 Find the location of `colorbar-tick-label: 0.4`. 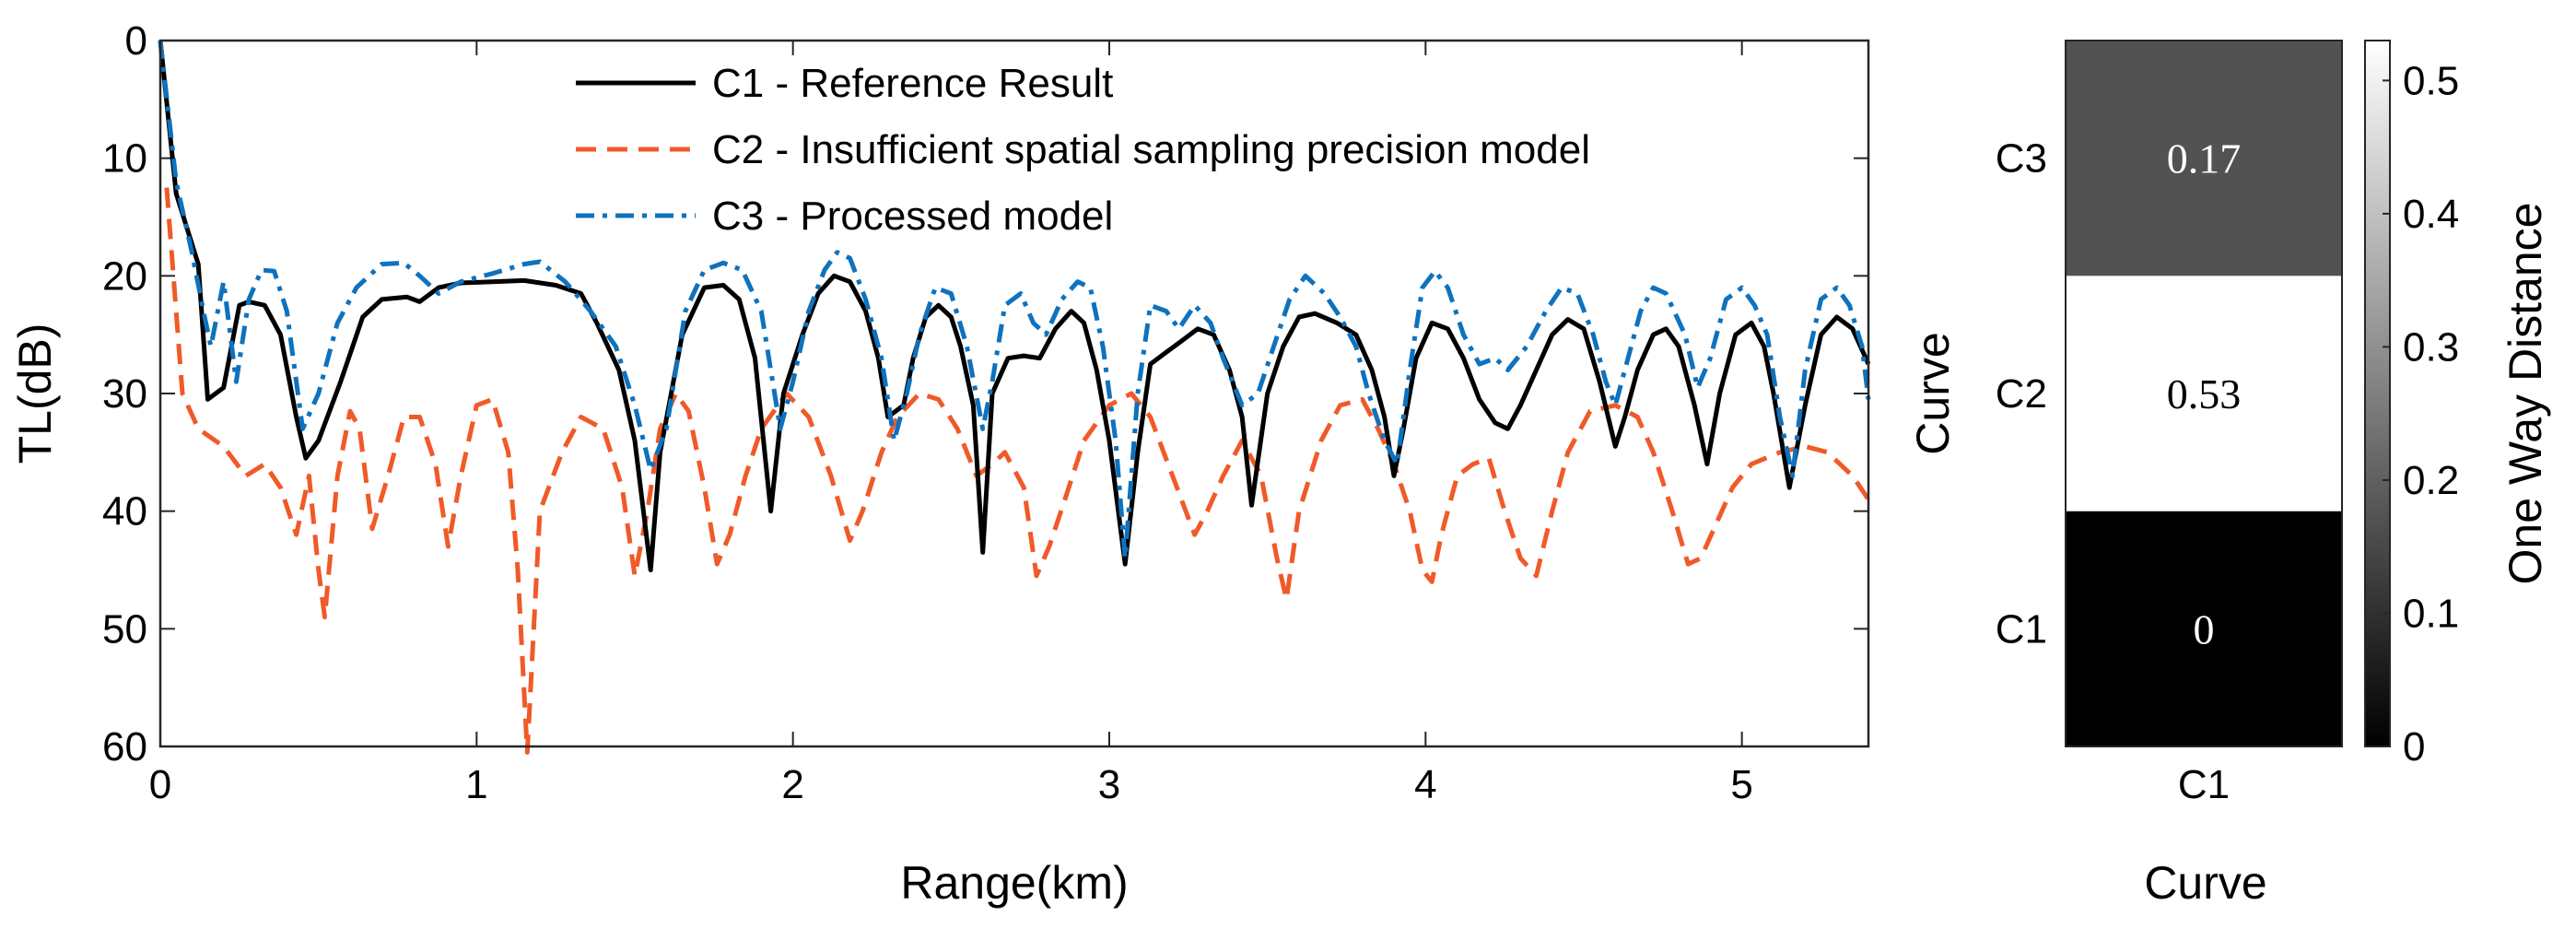

colorbar-tick-label: 0.4 is located at coordinates (2431, 214).